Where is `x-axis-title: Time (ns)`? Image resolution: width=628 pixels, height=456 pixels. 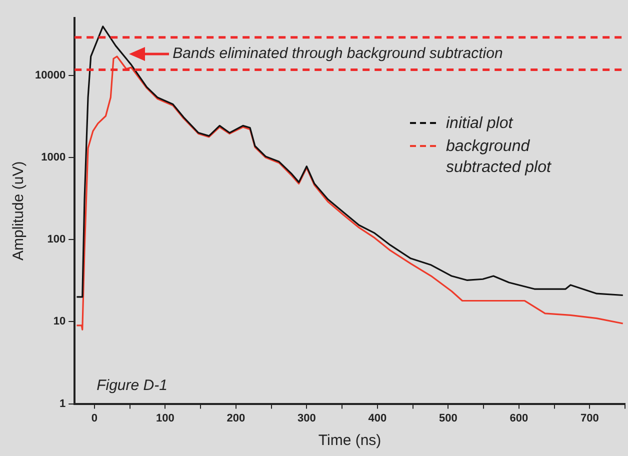
x-axis-title: Time (ns) is located at coordinates (350, 441).